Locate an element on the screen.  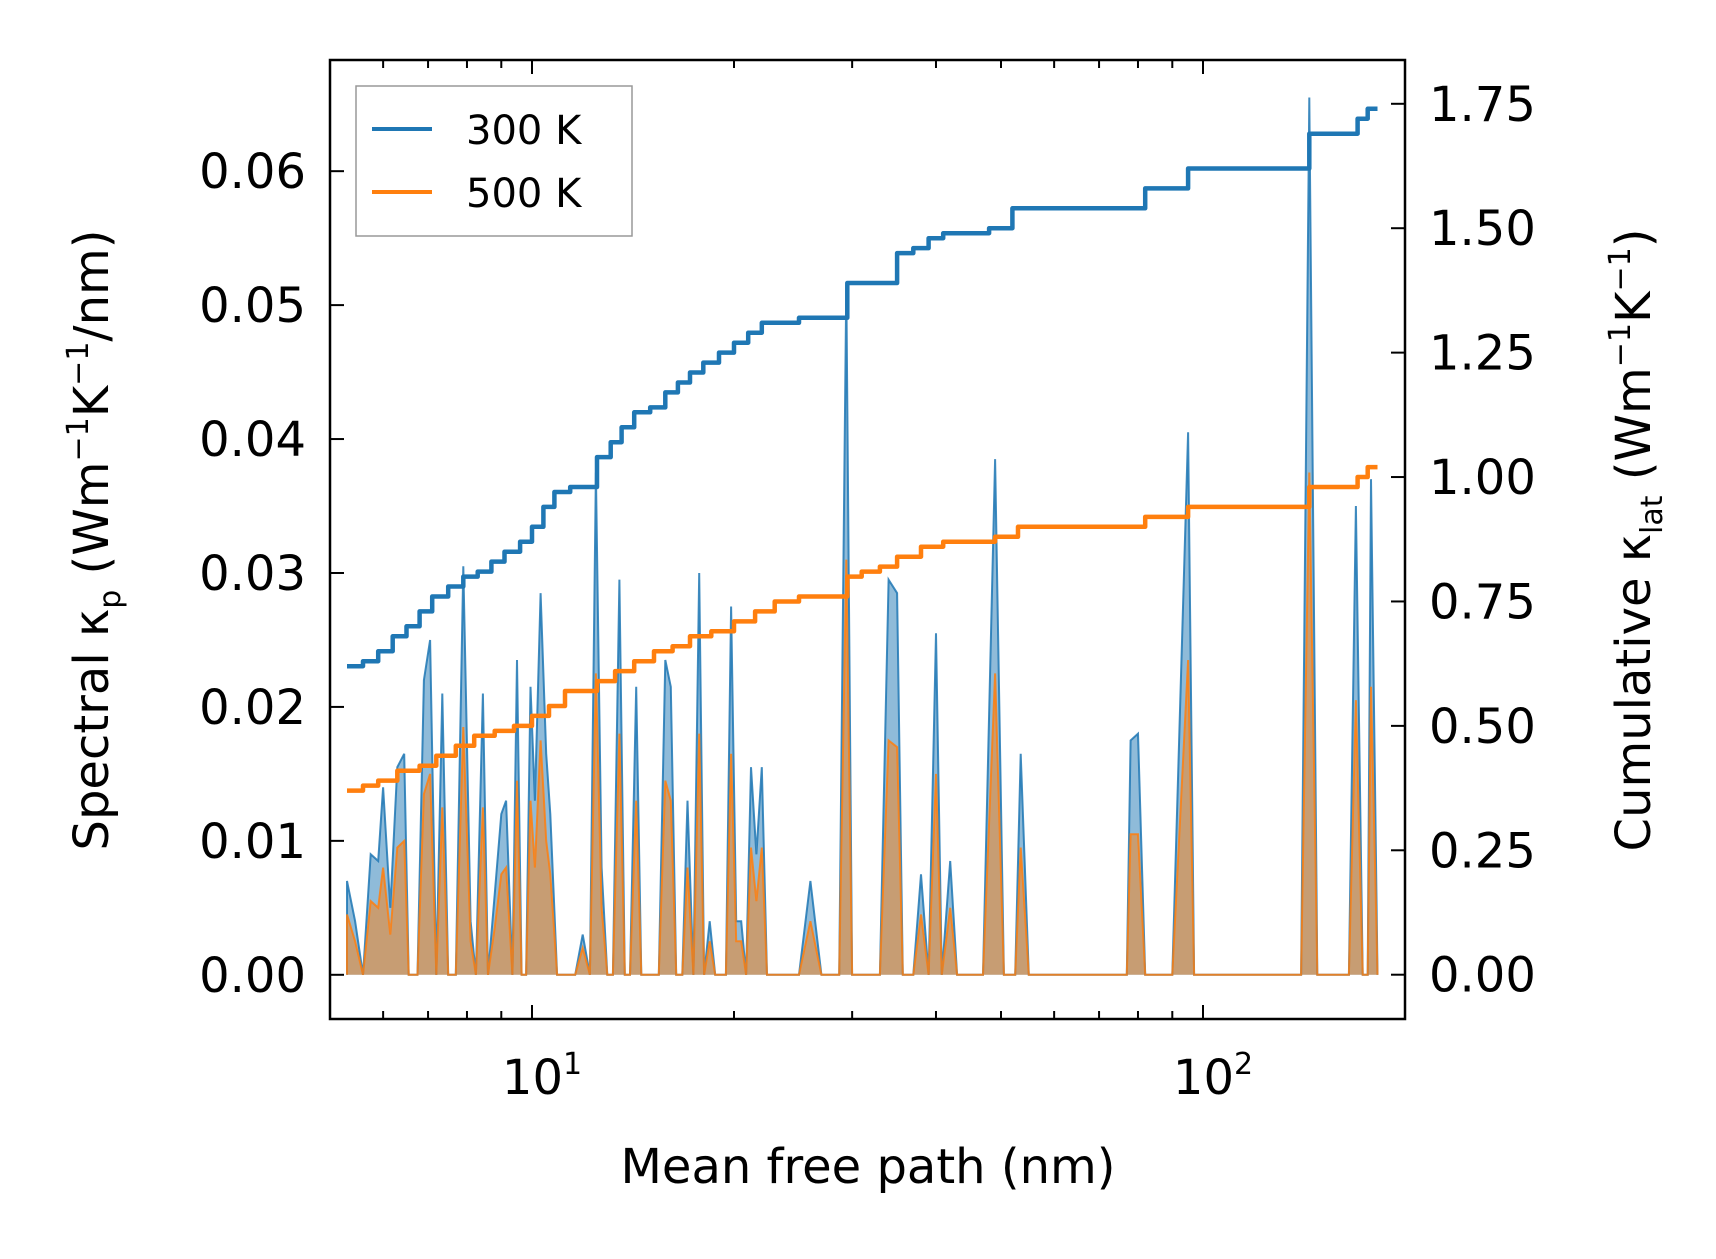
y-left-tick-label: 0.00 is located at coordinates (252, 976).